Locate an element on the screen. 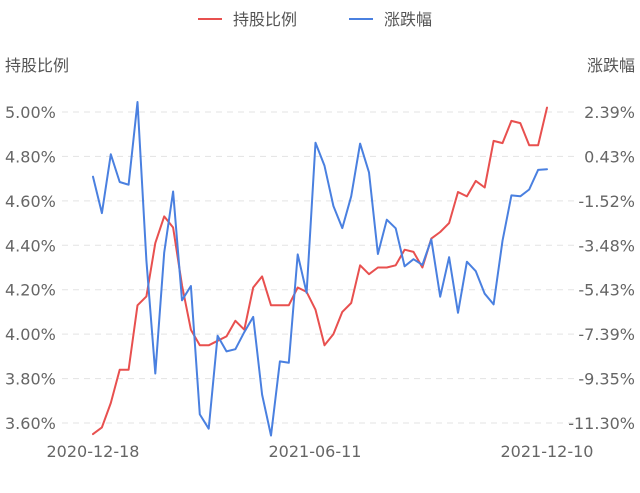 This screenshot has width=640, height=493. x-tick-label: 2021-12-10 is located at coordinates (547, 451).